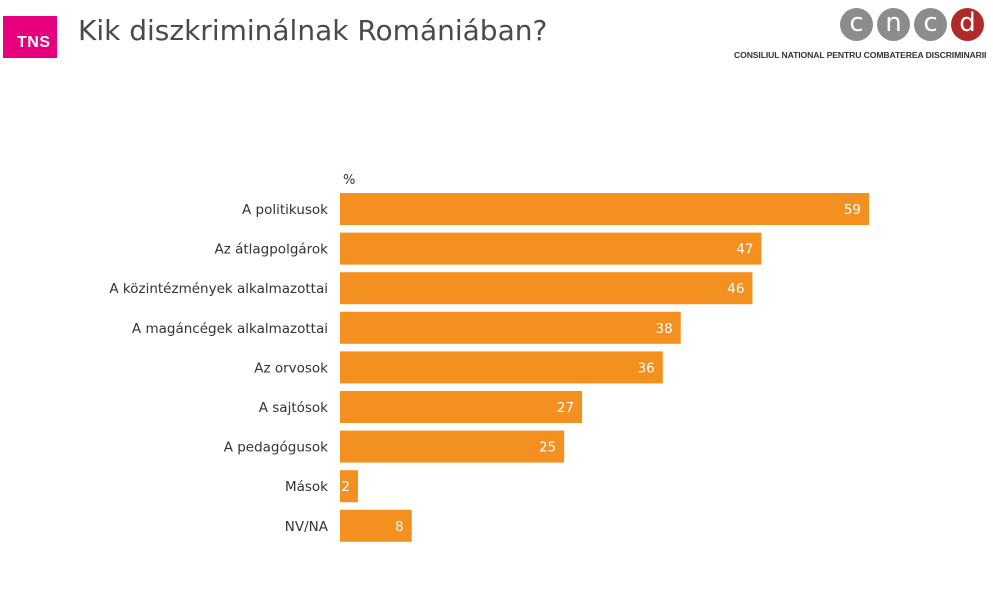 This screenshot has width=993, height=603. What do you see at coordinates (285, 210) in the screenshot?
I see `category-label: A politikusok` at bounding box center [285, 210].